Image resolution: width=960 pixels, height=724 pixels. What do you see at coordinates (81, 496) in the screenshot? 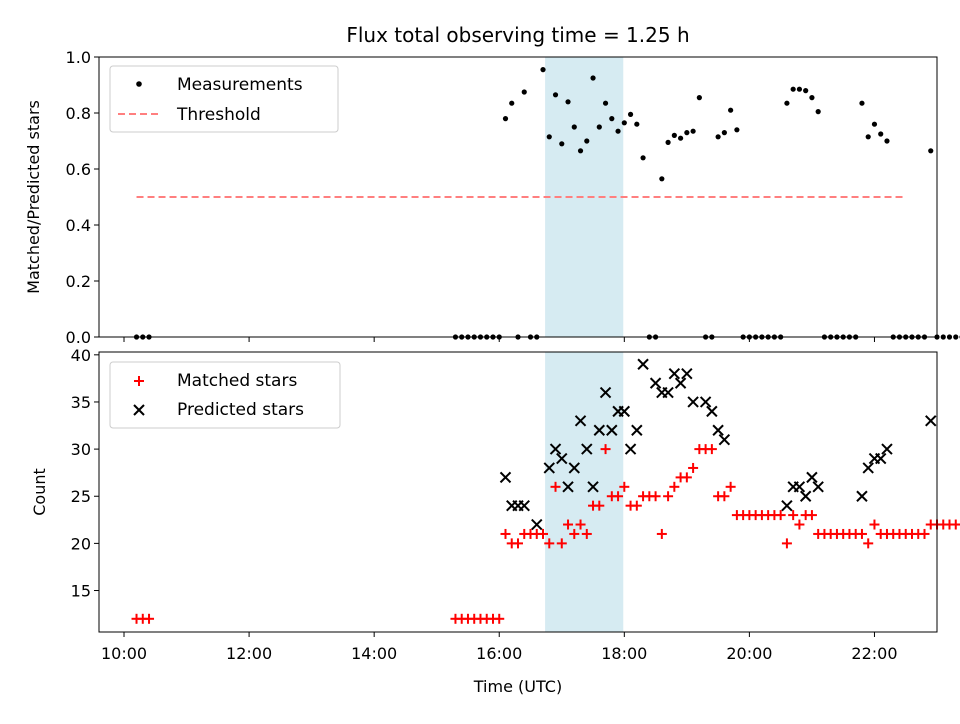
I see `y-tick-label: 25` at bounding box center [81, 496].